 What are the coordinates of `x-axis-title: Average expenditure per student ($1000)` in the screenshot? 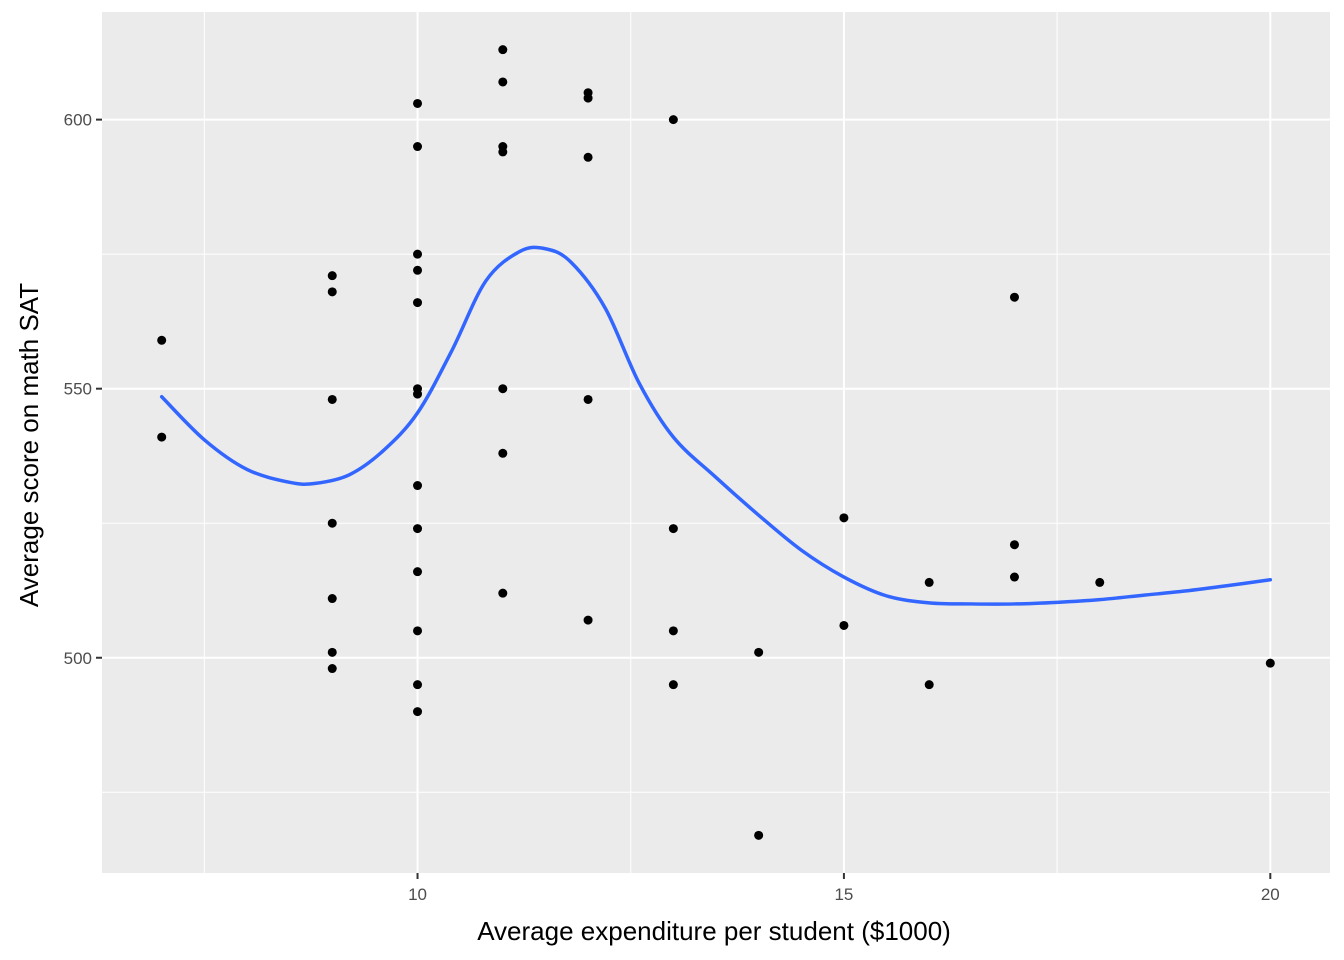 It's located at (714, 931).